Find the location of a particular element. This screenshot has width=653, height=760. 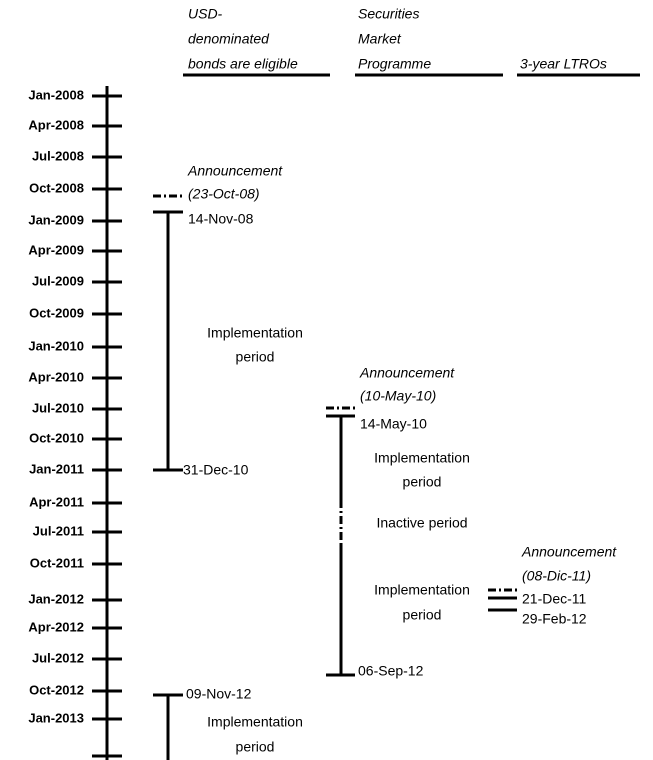

header: Securities is located at coordinates (388, 14).